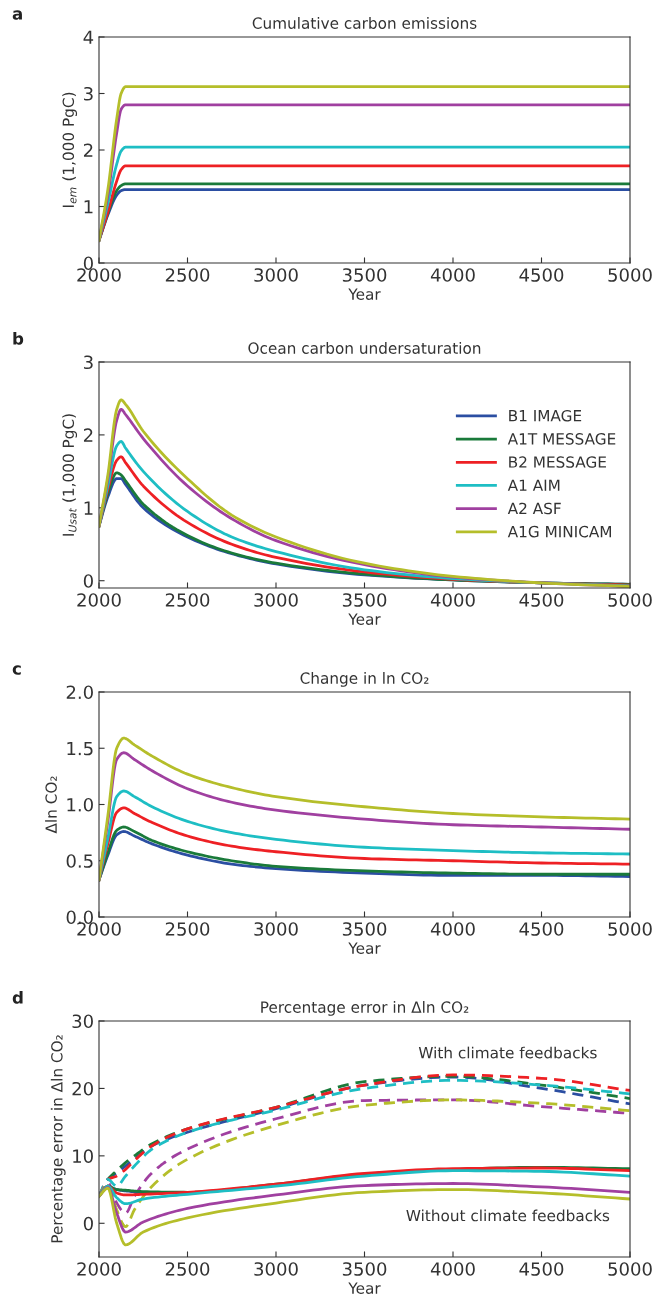 This screenshot has width=656, height=1307. Describe the element at coordinates (17, 997) in the screenshot. I see `text: d` at that location.